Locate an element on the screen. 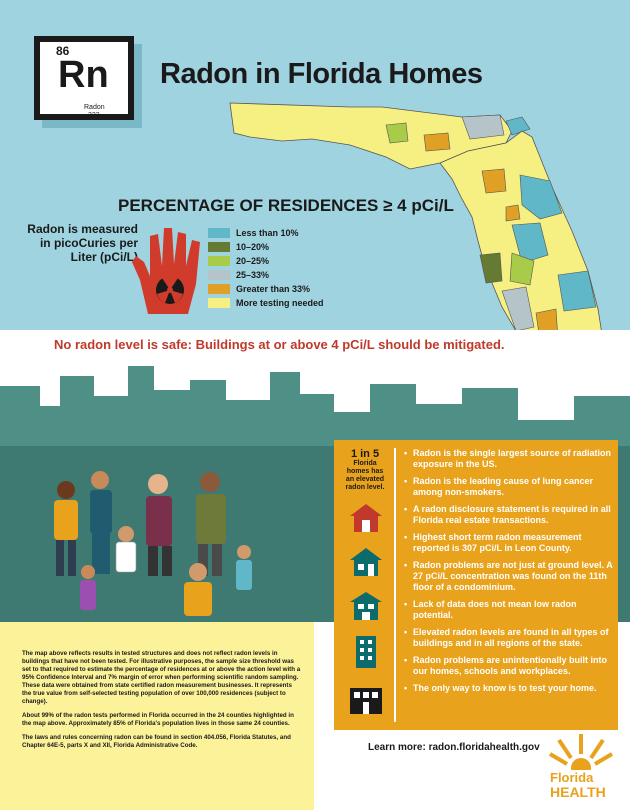  legend-item: Less than 10% is located at coordinates (266, 233).